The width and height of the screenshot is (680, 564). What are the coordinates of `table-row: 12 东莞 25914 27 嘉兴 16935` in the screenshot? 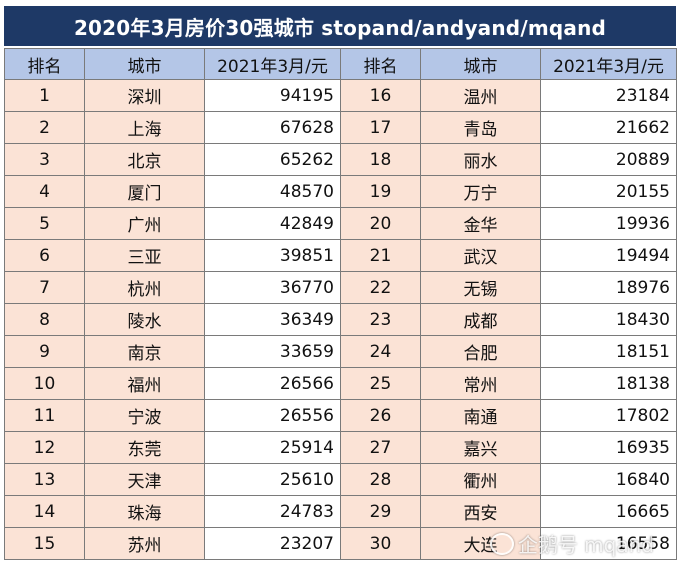 It's located at (340, 447).